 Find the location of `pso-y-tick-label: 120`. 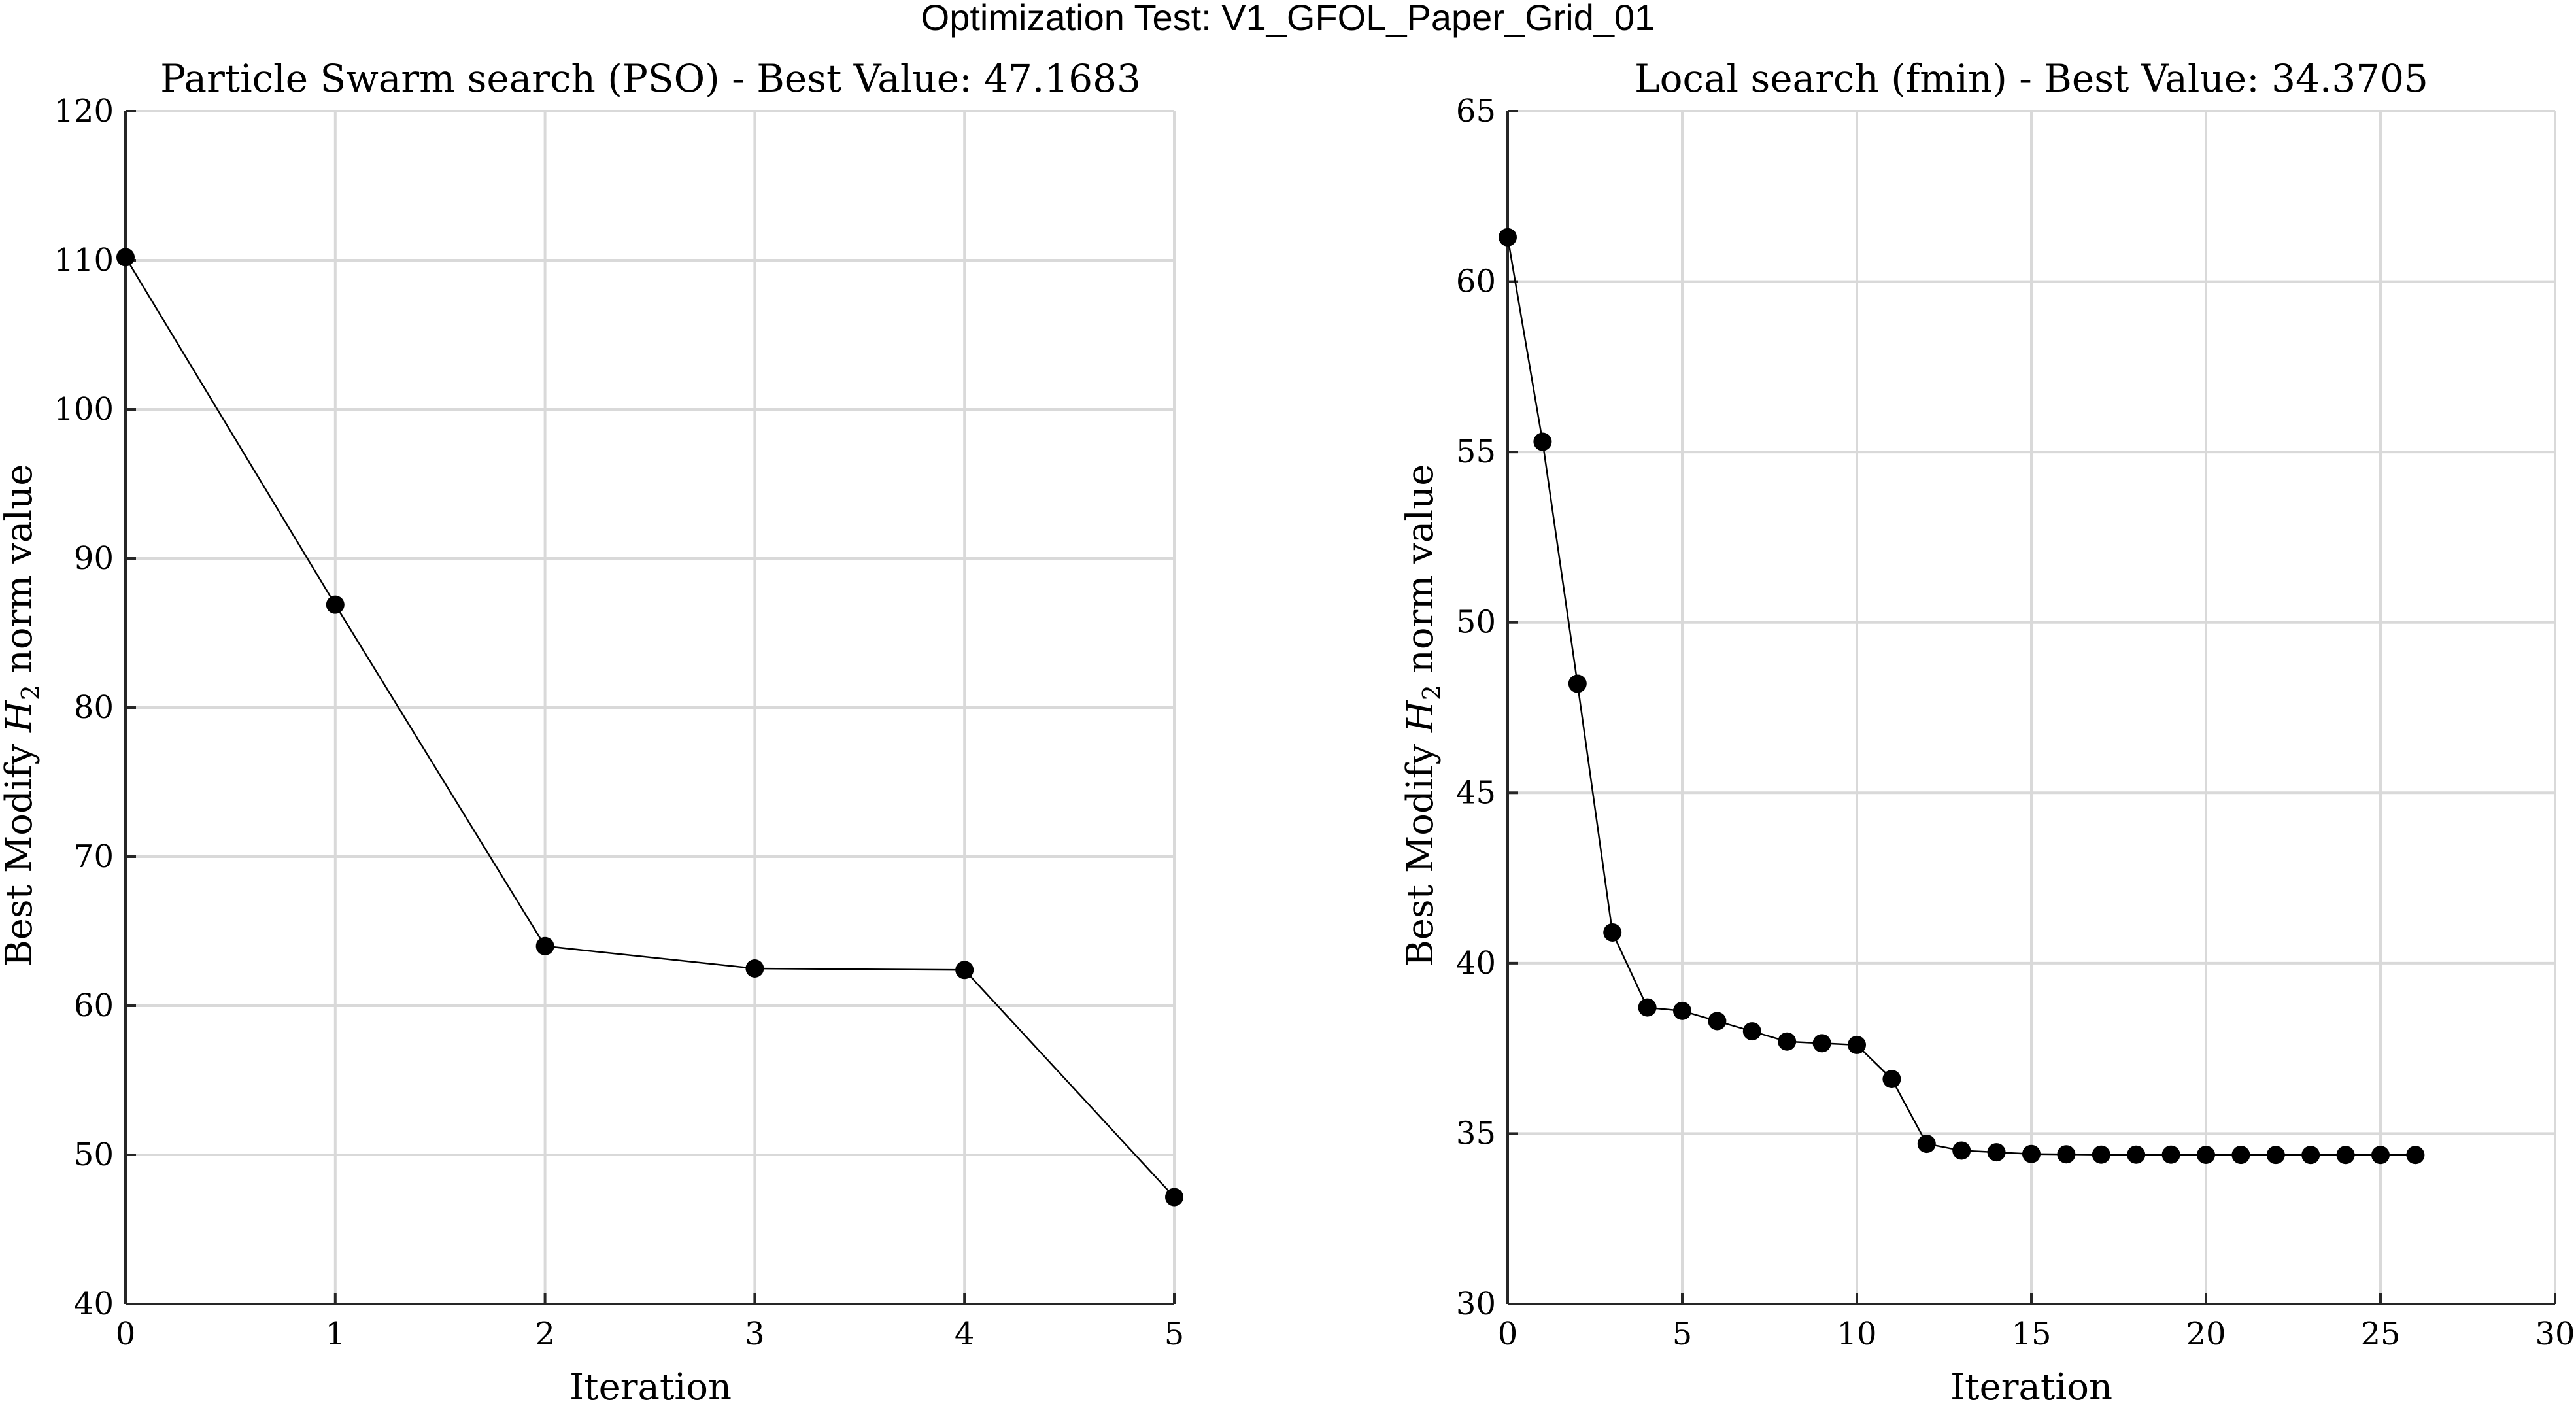

pso-y-tick-label: 120 is located at coordinates (84, 111).